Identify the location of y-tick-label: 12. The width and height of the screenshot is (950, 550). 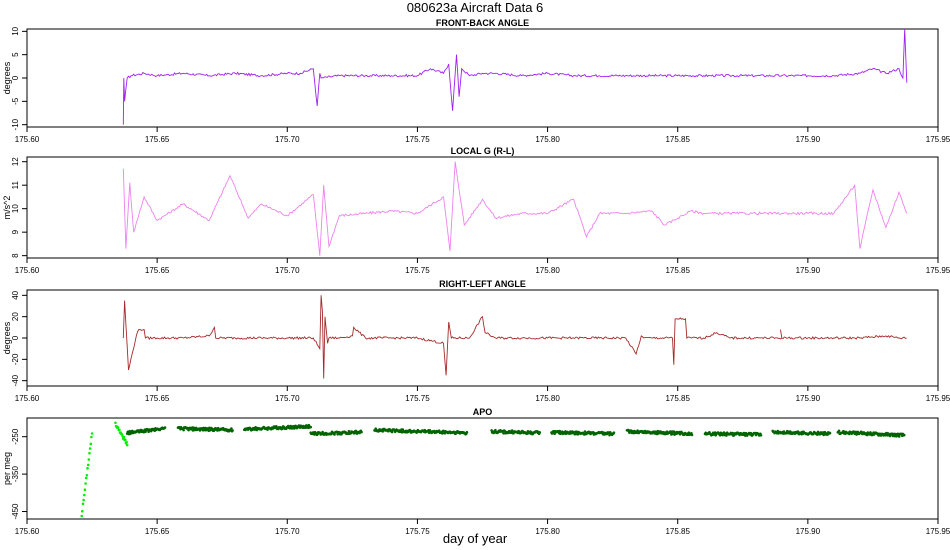
(15, 161).